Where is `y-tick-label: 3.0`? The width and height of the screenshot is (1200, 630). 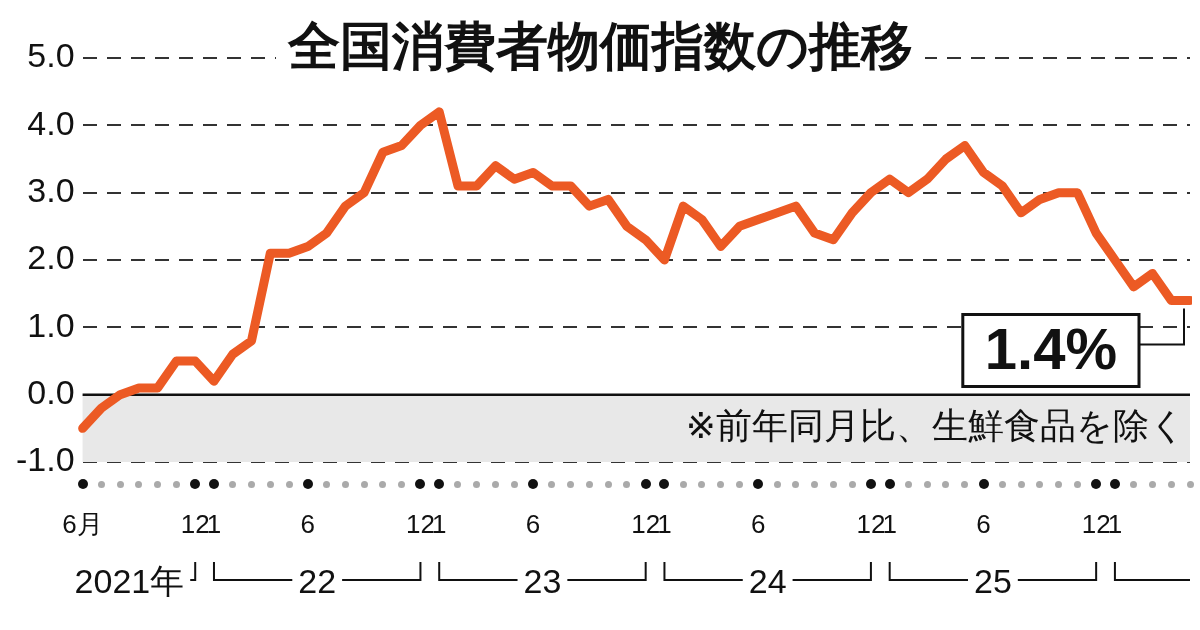
y-tick-label: 3.0 is located at coordinates (51, 190).